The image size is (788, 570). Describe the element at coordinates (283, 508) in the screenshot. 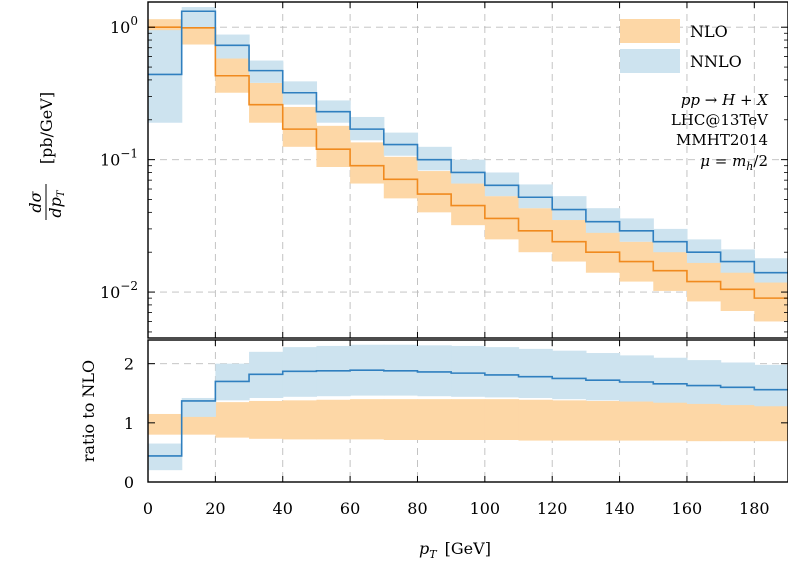

I see `x-tick-label: 40` at that location.